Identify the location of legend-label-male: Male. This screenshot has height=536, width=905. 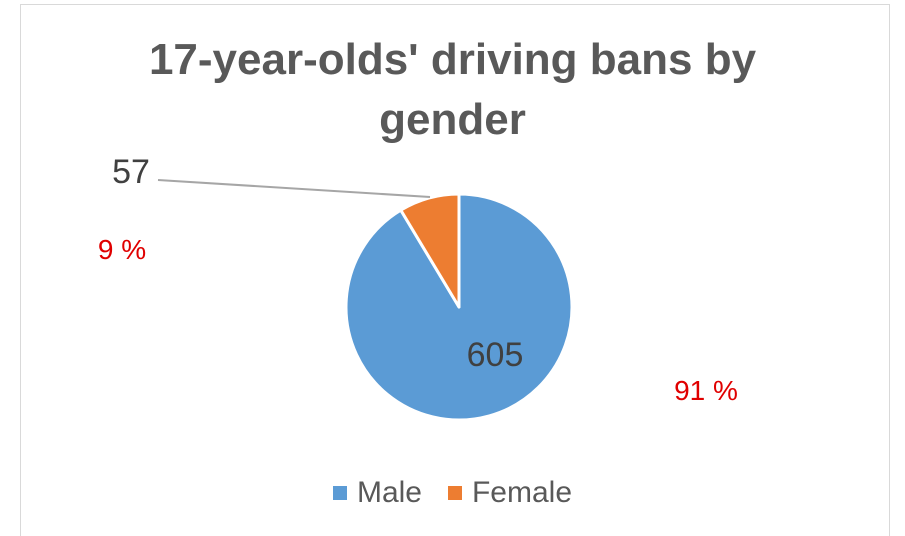
(389, 492).